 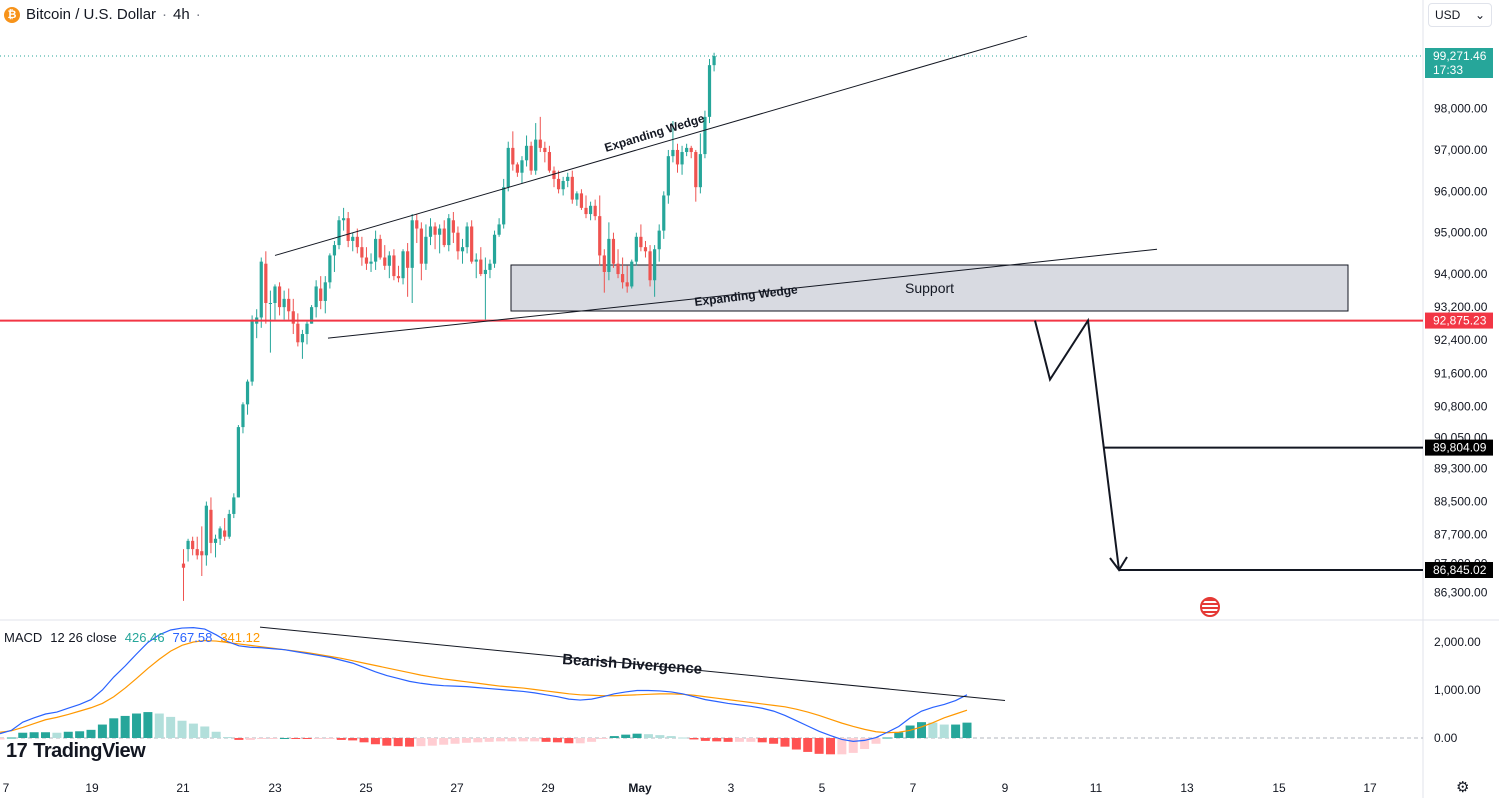 I want to click on bitcoin-icon: ₿, so click(x=12, y=14).